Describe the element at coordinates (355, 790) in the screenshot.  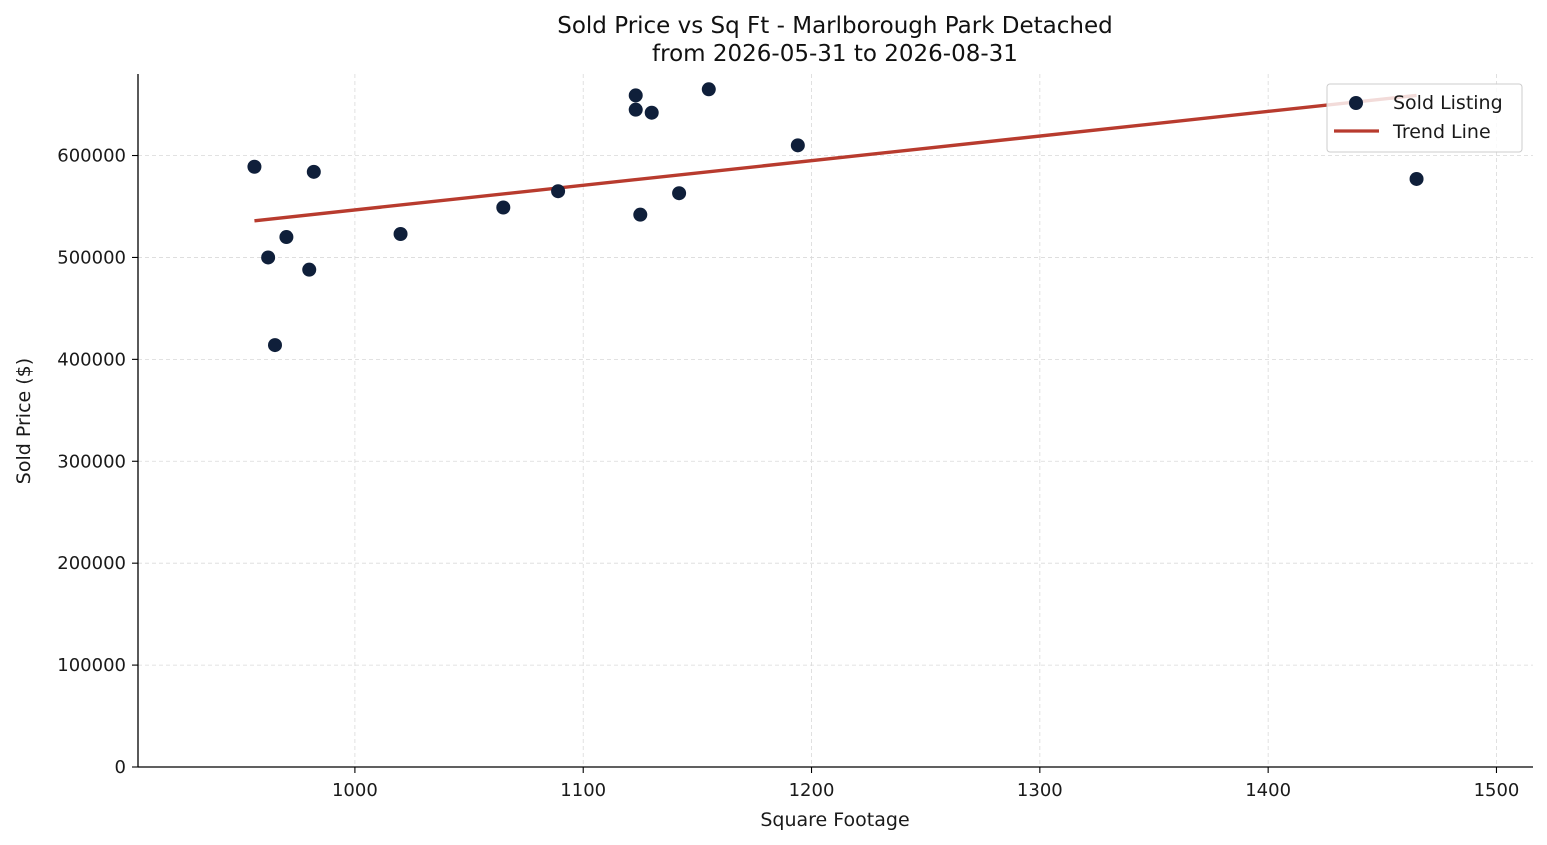
I see `x-tick-label: 1000` at that location.